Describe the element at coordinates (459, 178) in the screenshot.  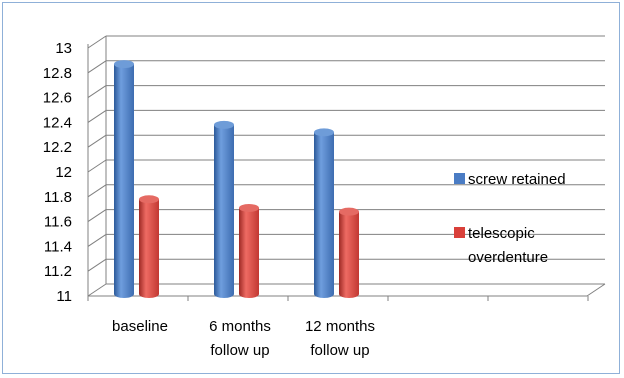
I see `legend-swatch-screw-retained` at that location.